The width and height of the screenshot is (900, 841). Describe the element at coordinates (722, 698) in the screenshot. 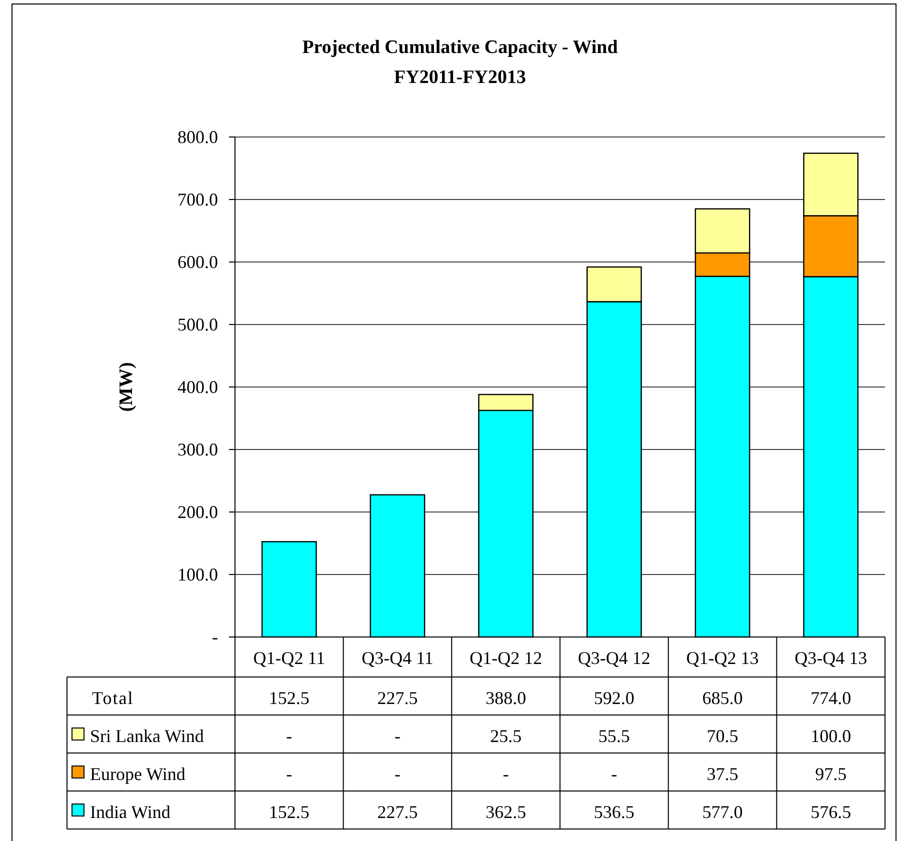

I see `total-label: 685.0` at that location.